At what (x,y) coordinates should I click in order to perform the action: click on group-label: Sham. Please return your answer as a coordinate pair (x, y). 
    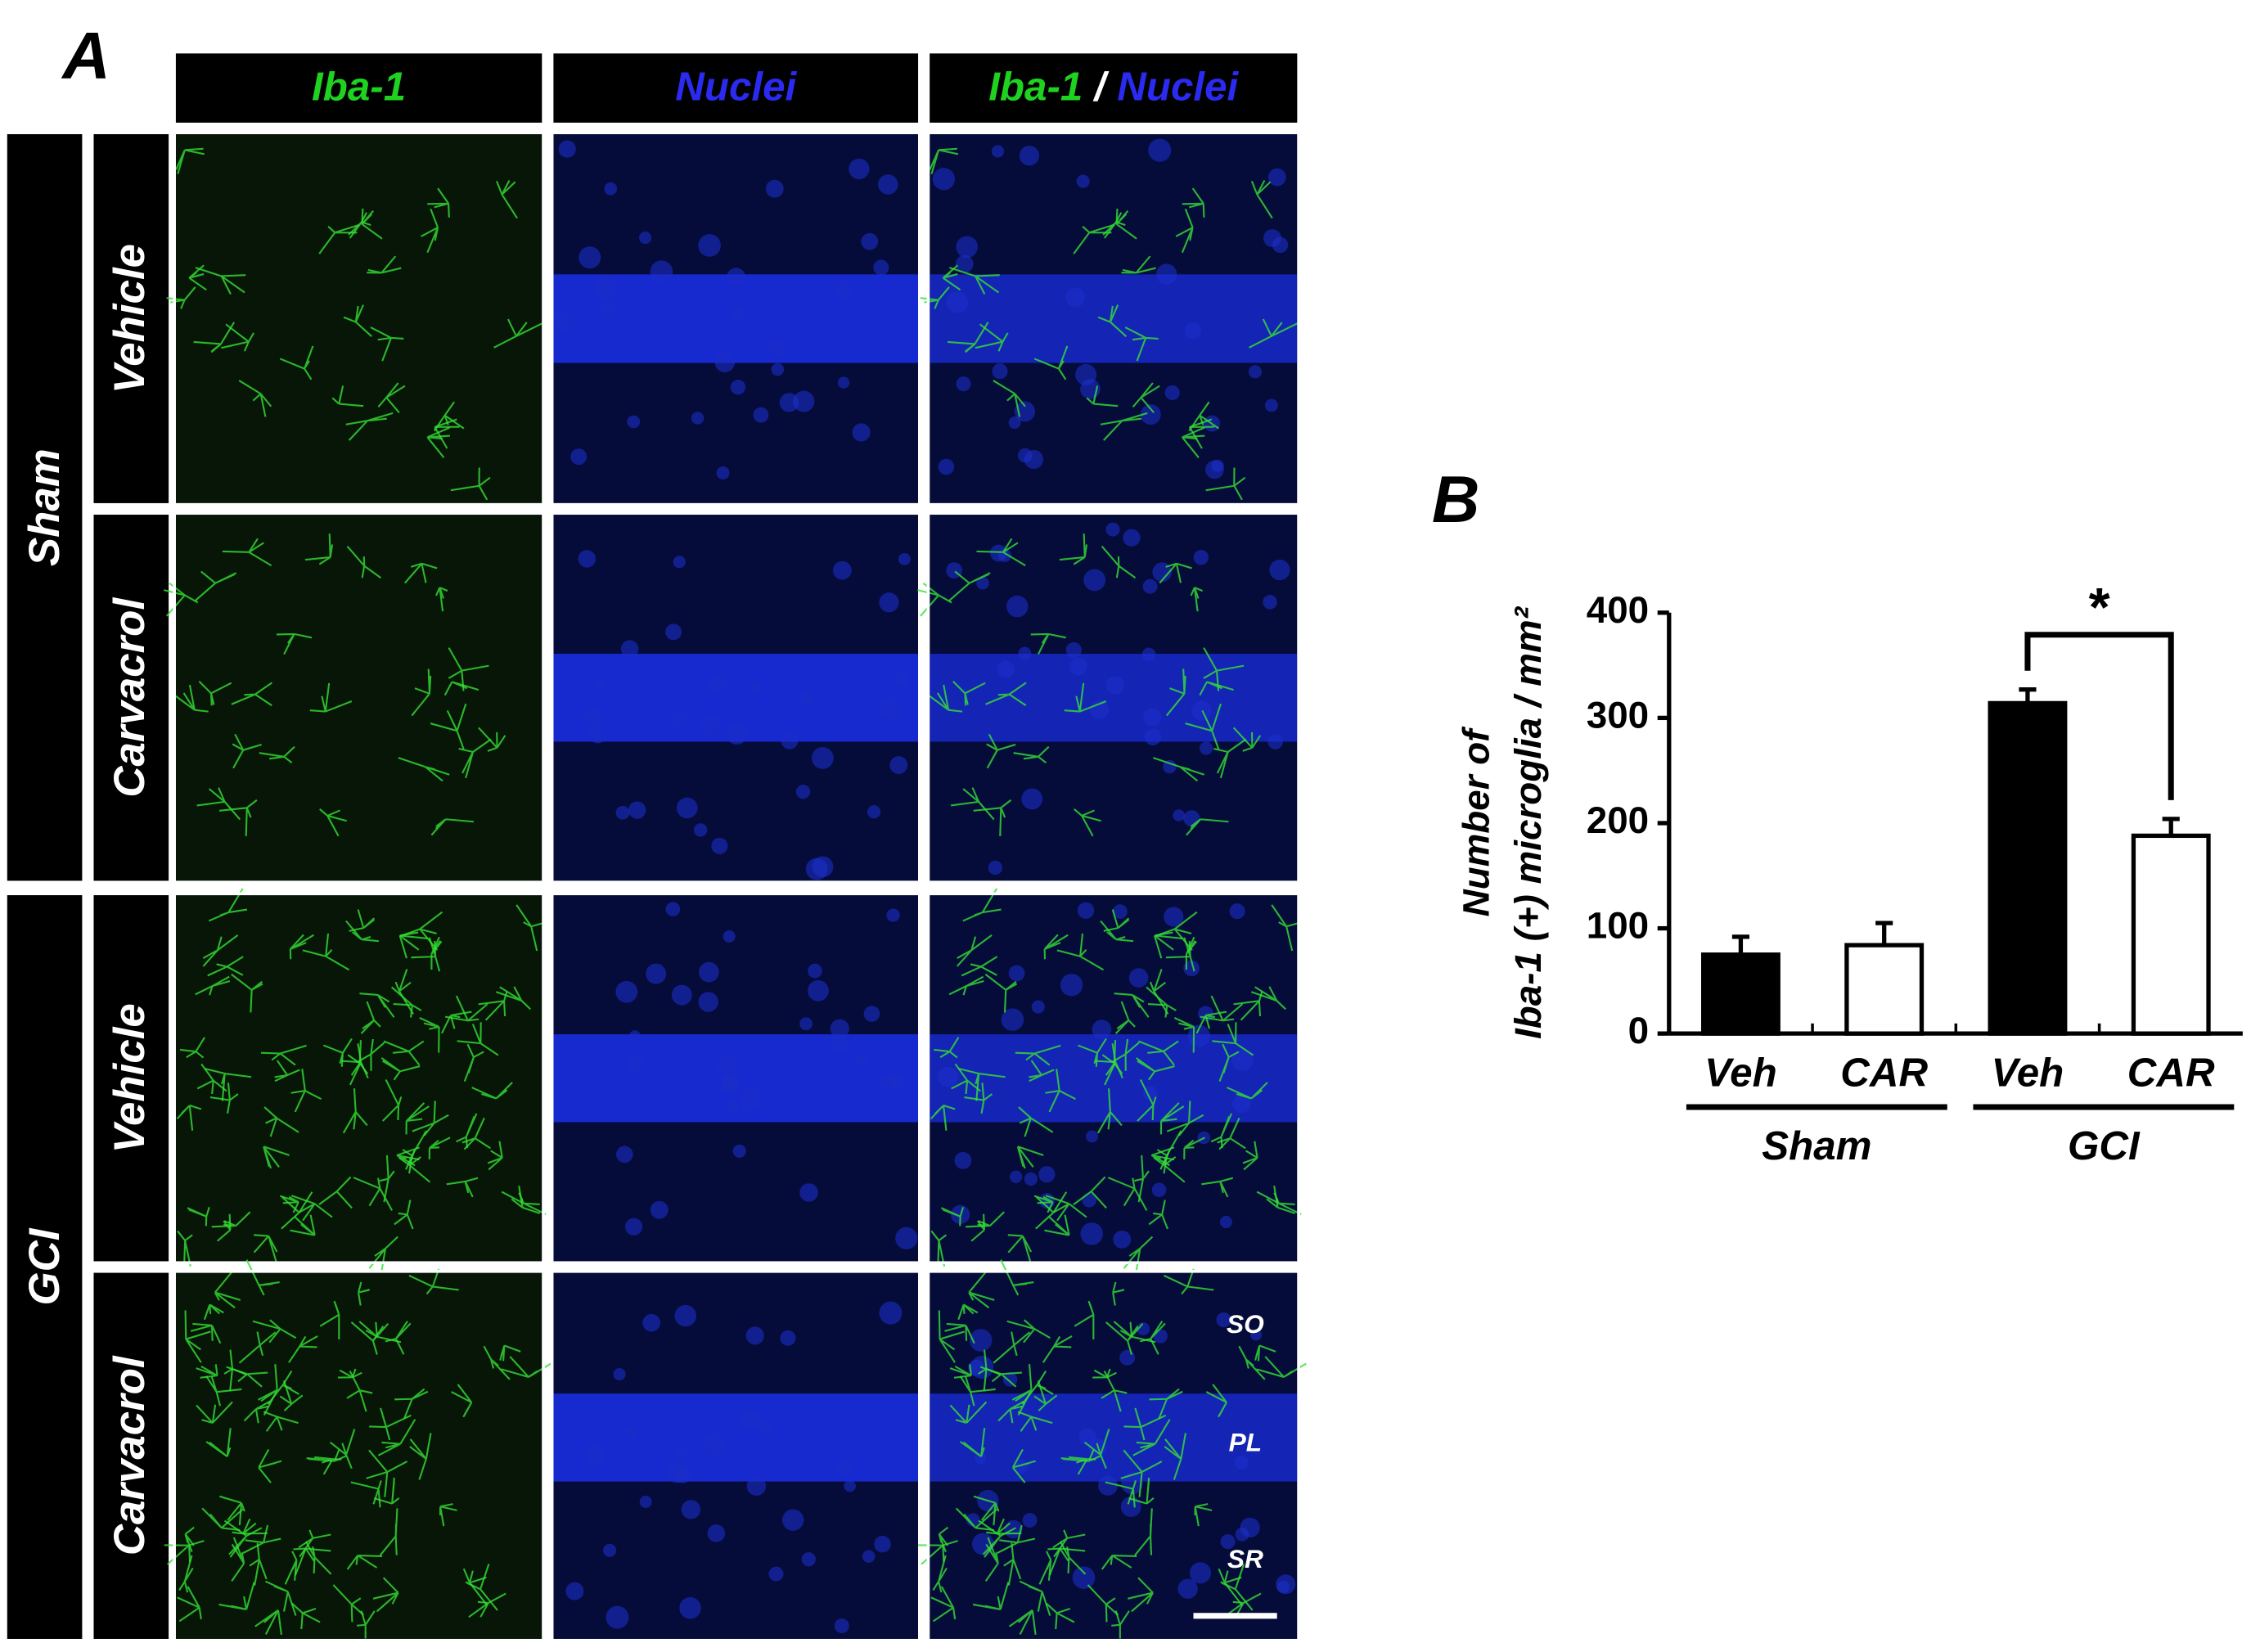
    Looking at the image, I should click on (1817, 1145).